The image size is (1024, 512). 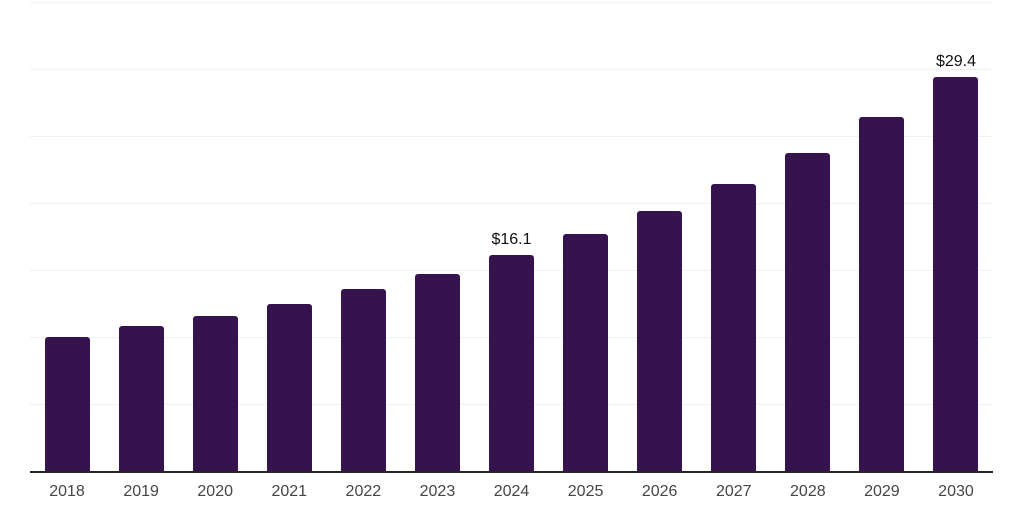 I want to click on x-tick-label-2022: 2022, so click(x=363, y=491).